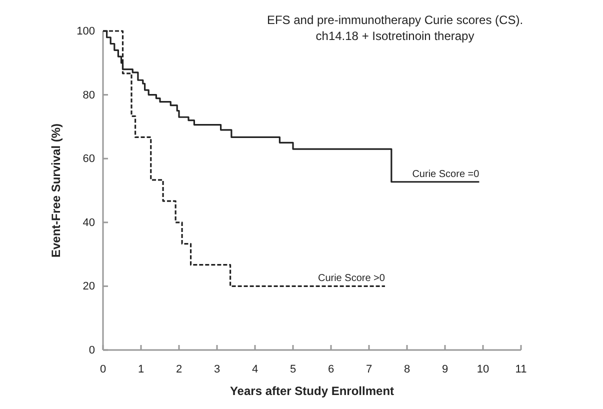  What do you see at coordinates (293, 369) in the screenshot?
I see `x-tick-label: 5` at bounding box center [293, 369].